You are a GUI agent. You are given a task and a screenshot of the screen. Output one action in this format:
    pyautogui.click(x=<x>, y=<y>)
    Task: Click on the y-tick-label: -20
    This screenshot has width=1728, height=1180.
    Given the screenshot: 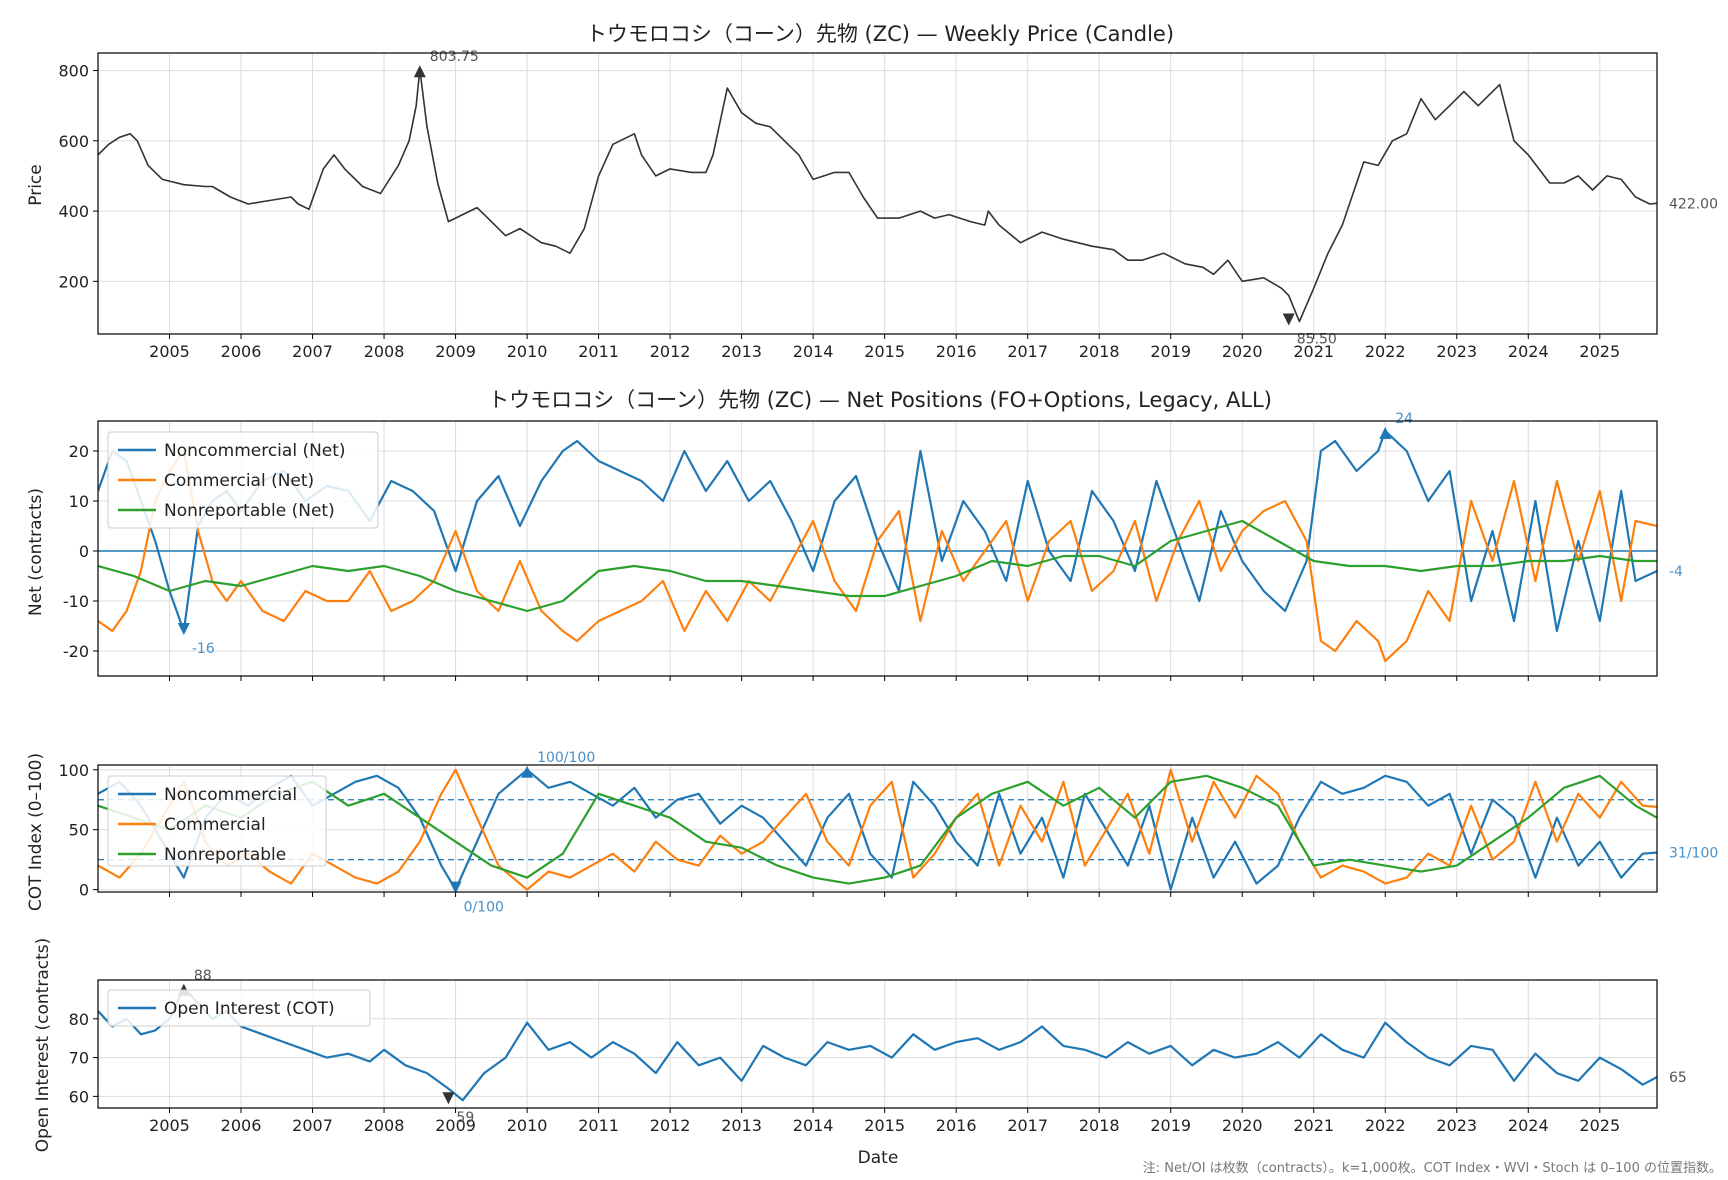 What is the action you would take?
    pyautogui.click(x=76, y=651)
    